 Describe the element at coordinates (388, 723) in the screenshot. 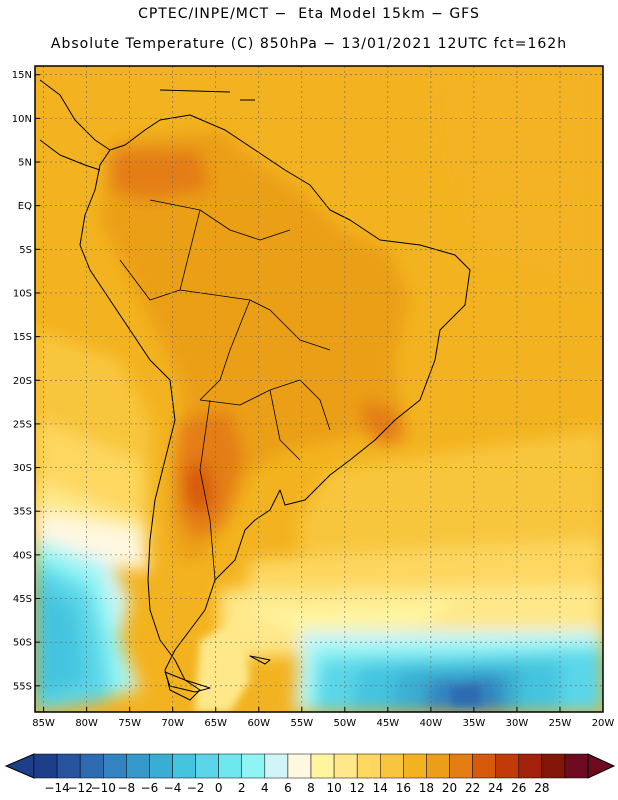

I see `lon-label: 45W` at that location.